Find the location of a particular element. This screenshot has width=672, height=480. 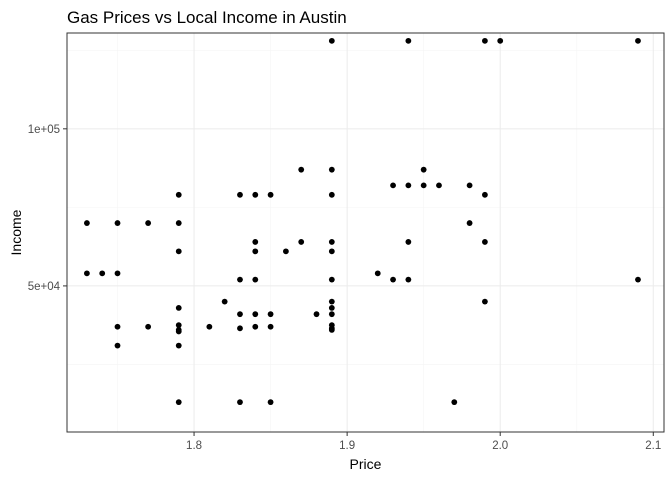

y-tick-label-0: 5e+04 is located at coordinates (44, 287).